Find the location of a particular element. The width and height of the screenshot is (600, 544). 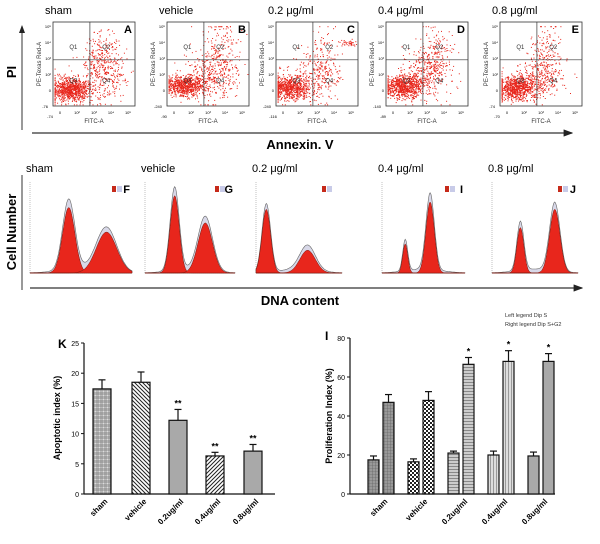

quadrant-label-q4: Q4 is located at coordinates (106, 81).